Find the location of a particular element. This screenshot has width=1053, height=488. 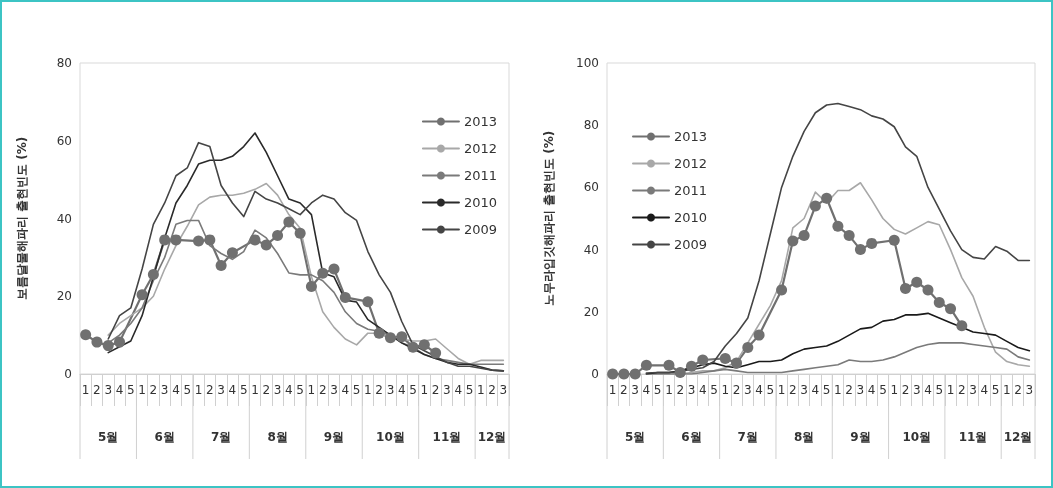

y-tick-label: 100 is located at coordinates (587, 63).